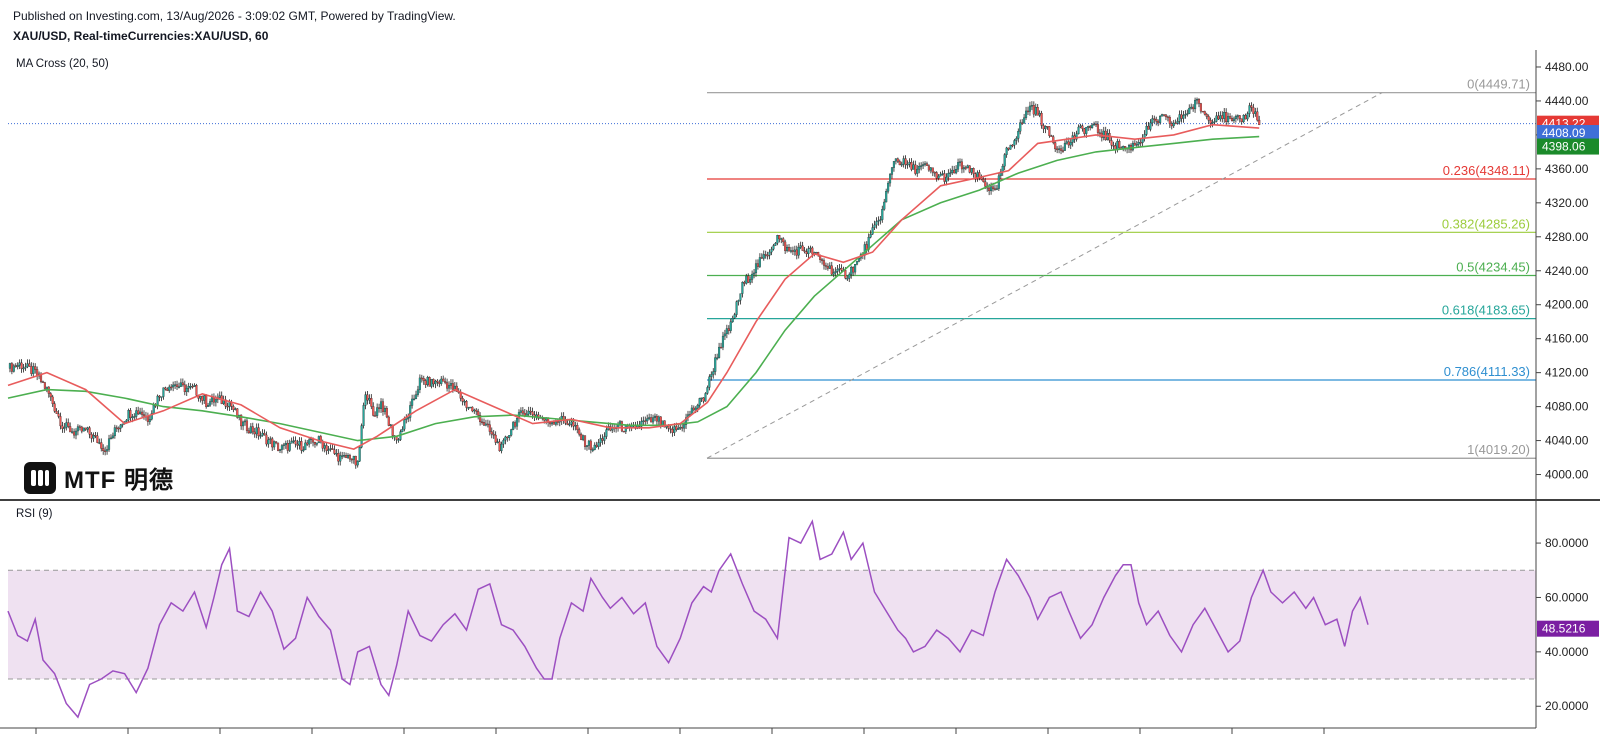  I want to click on ma20-badge-bg, so click(1568, 133).